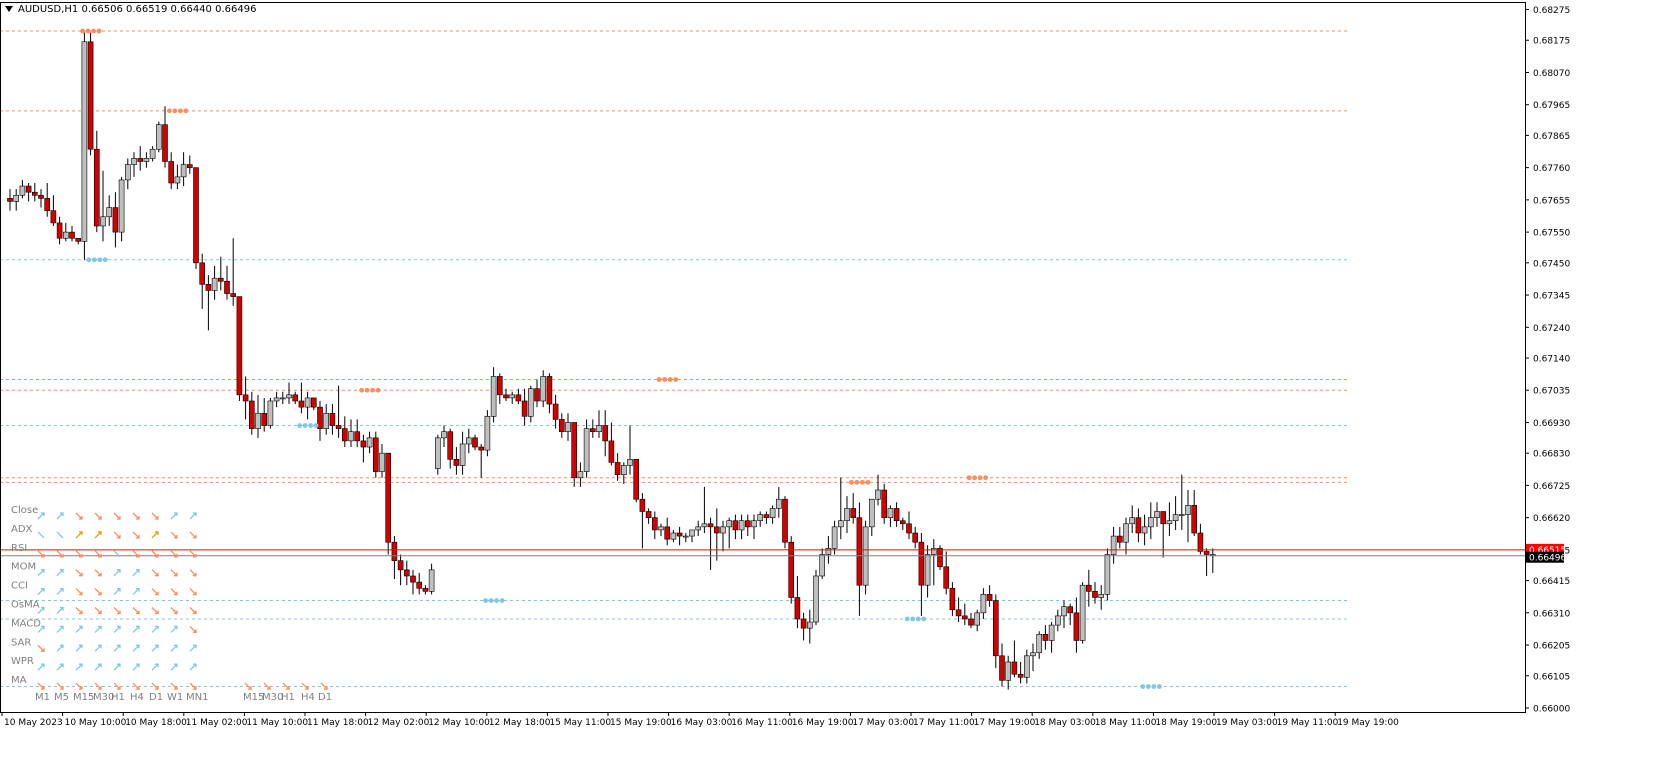 The width and height of the screenshot is (1657, 778). I want to click on menu-down-icon, so click(9, 9).